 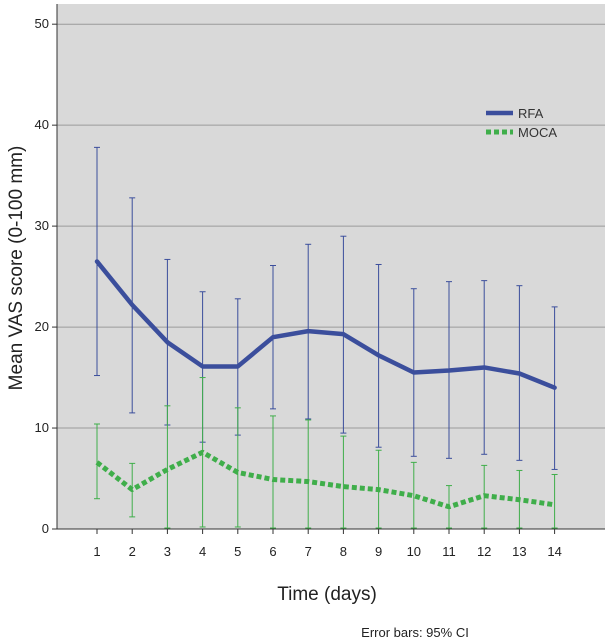 I want to click on x-tick-label: 3, so click(x=167, y=551).